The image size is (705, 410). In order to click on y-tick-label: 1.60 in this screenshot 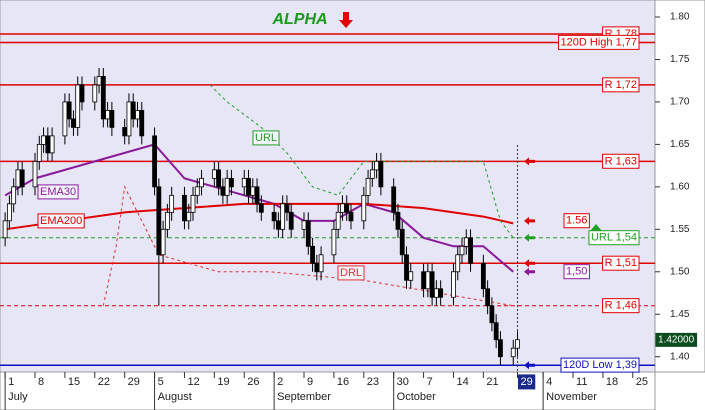, I will do `click(680, 186)`.